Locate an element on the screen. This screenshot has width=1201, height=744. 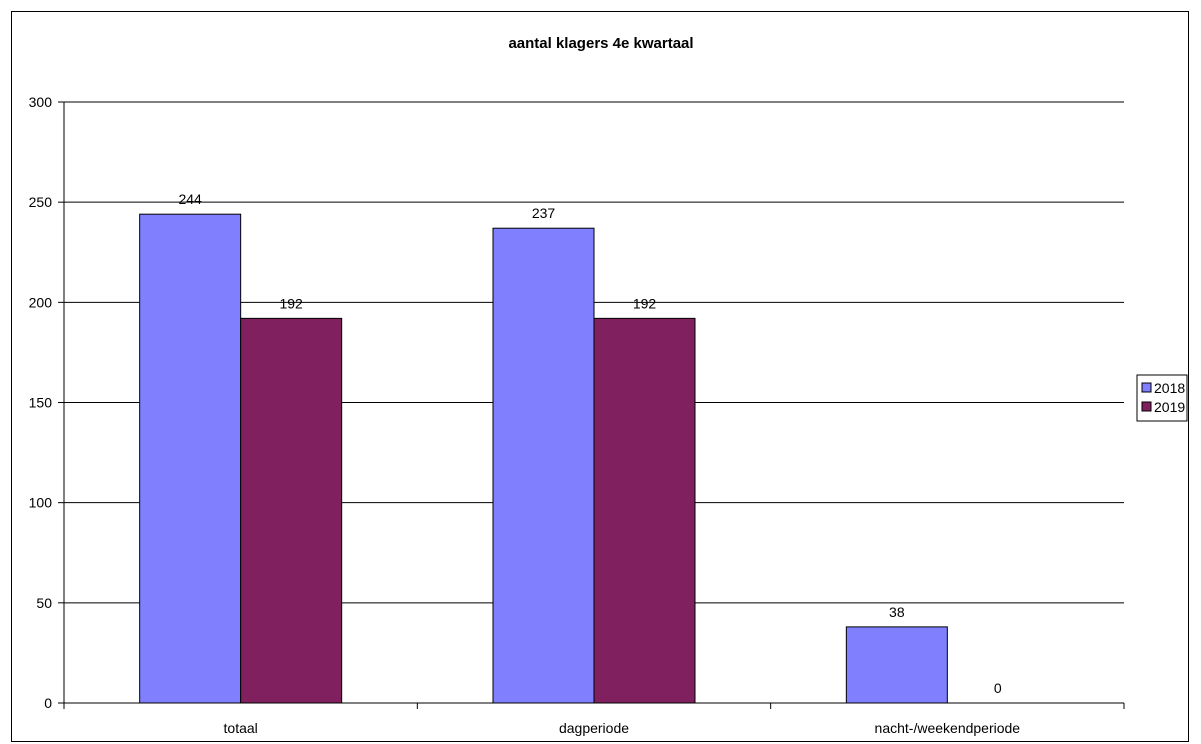
y-tick-label: 300 is located at coordinates (41, 102).